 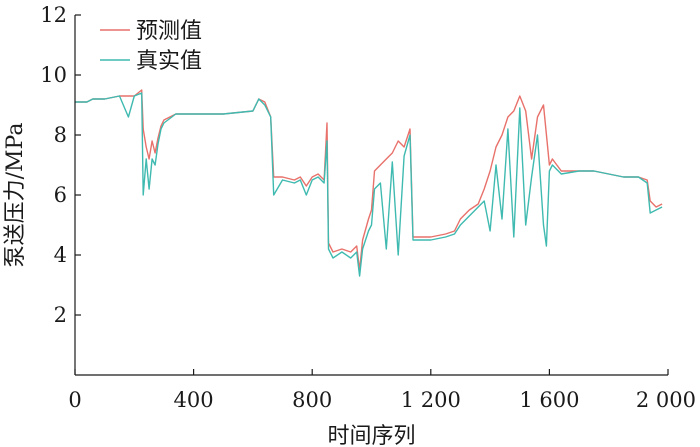 What do you see at coordinates (53, 75) in the screenshot?
I see `y-tick-label: 10` at bounding box center [53, 75].